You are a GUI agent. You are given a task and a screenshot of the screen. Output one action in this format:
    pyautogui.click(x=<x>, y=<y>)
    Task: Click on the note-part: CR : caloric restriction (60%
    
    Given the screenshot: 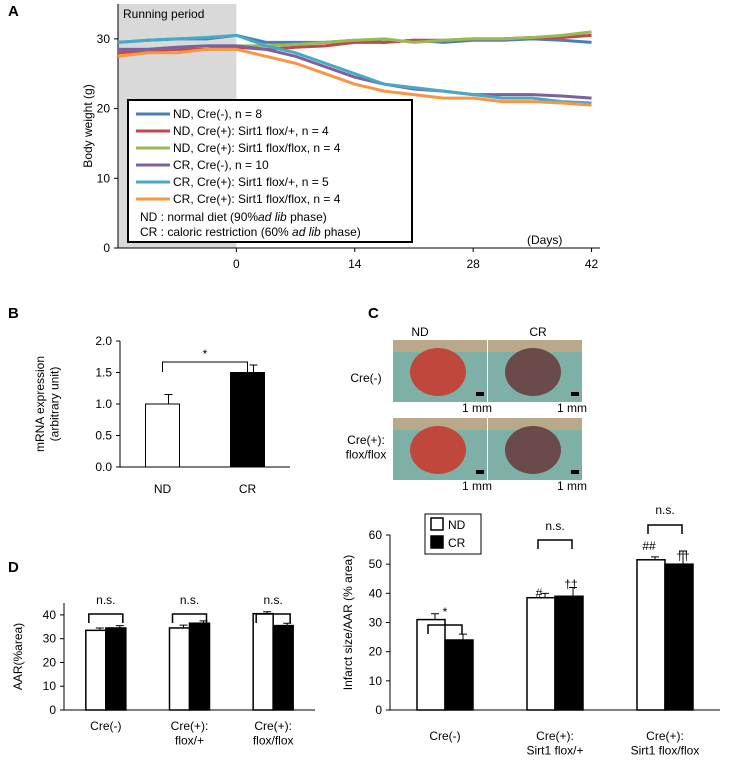 What is the action you would take?
    pyautogui.click(x=216, y=232)
    